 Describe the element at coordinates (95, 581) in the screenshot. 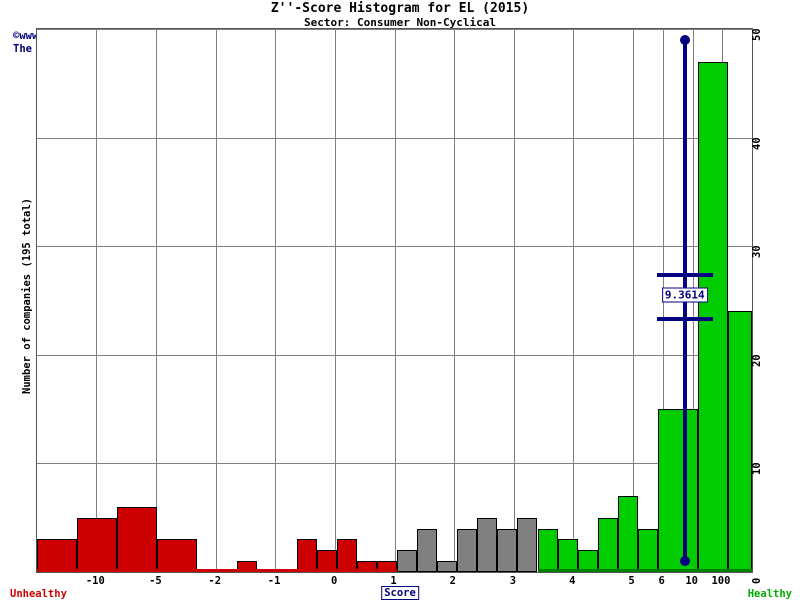

I see `x-tick-label: -10` at that location.